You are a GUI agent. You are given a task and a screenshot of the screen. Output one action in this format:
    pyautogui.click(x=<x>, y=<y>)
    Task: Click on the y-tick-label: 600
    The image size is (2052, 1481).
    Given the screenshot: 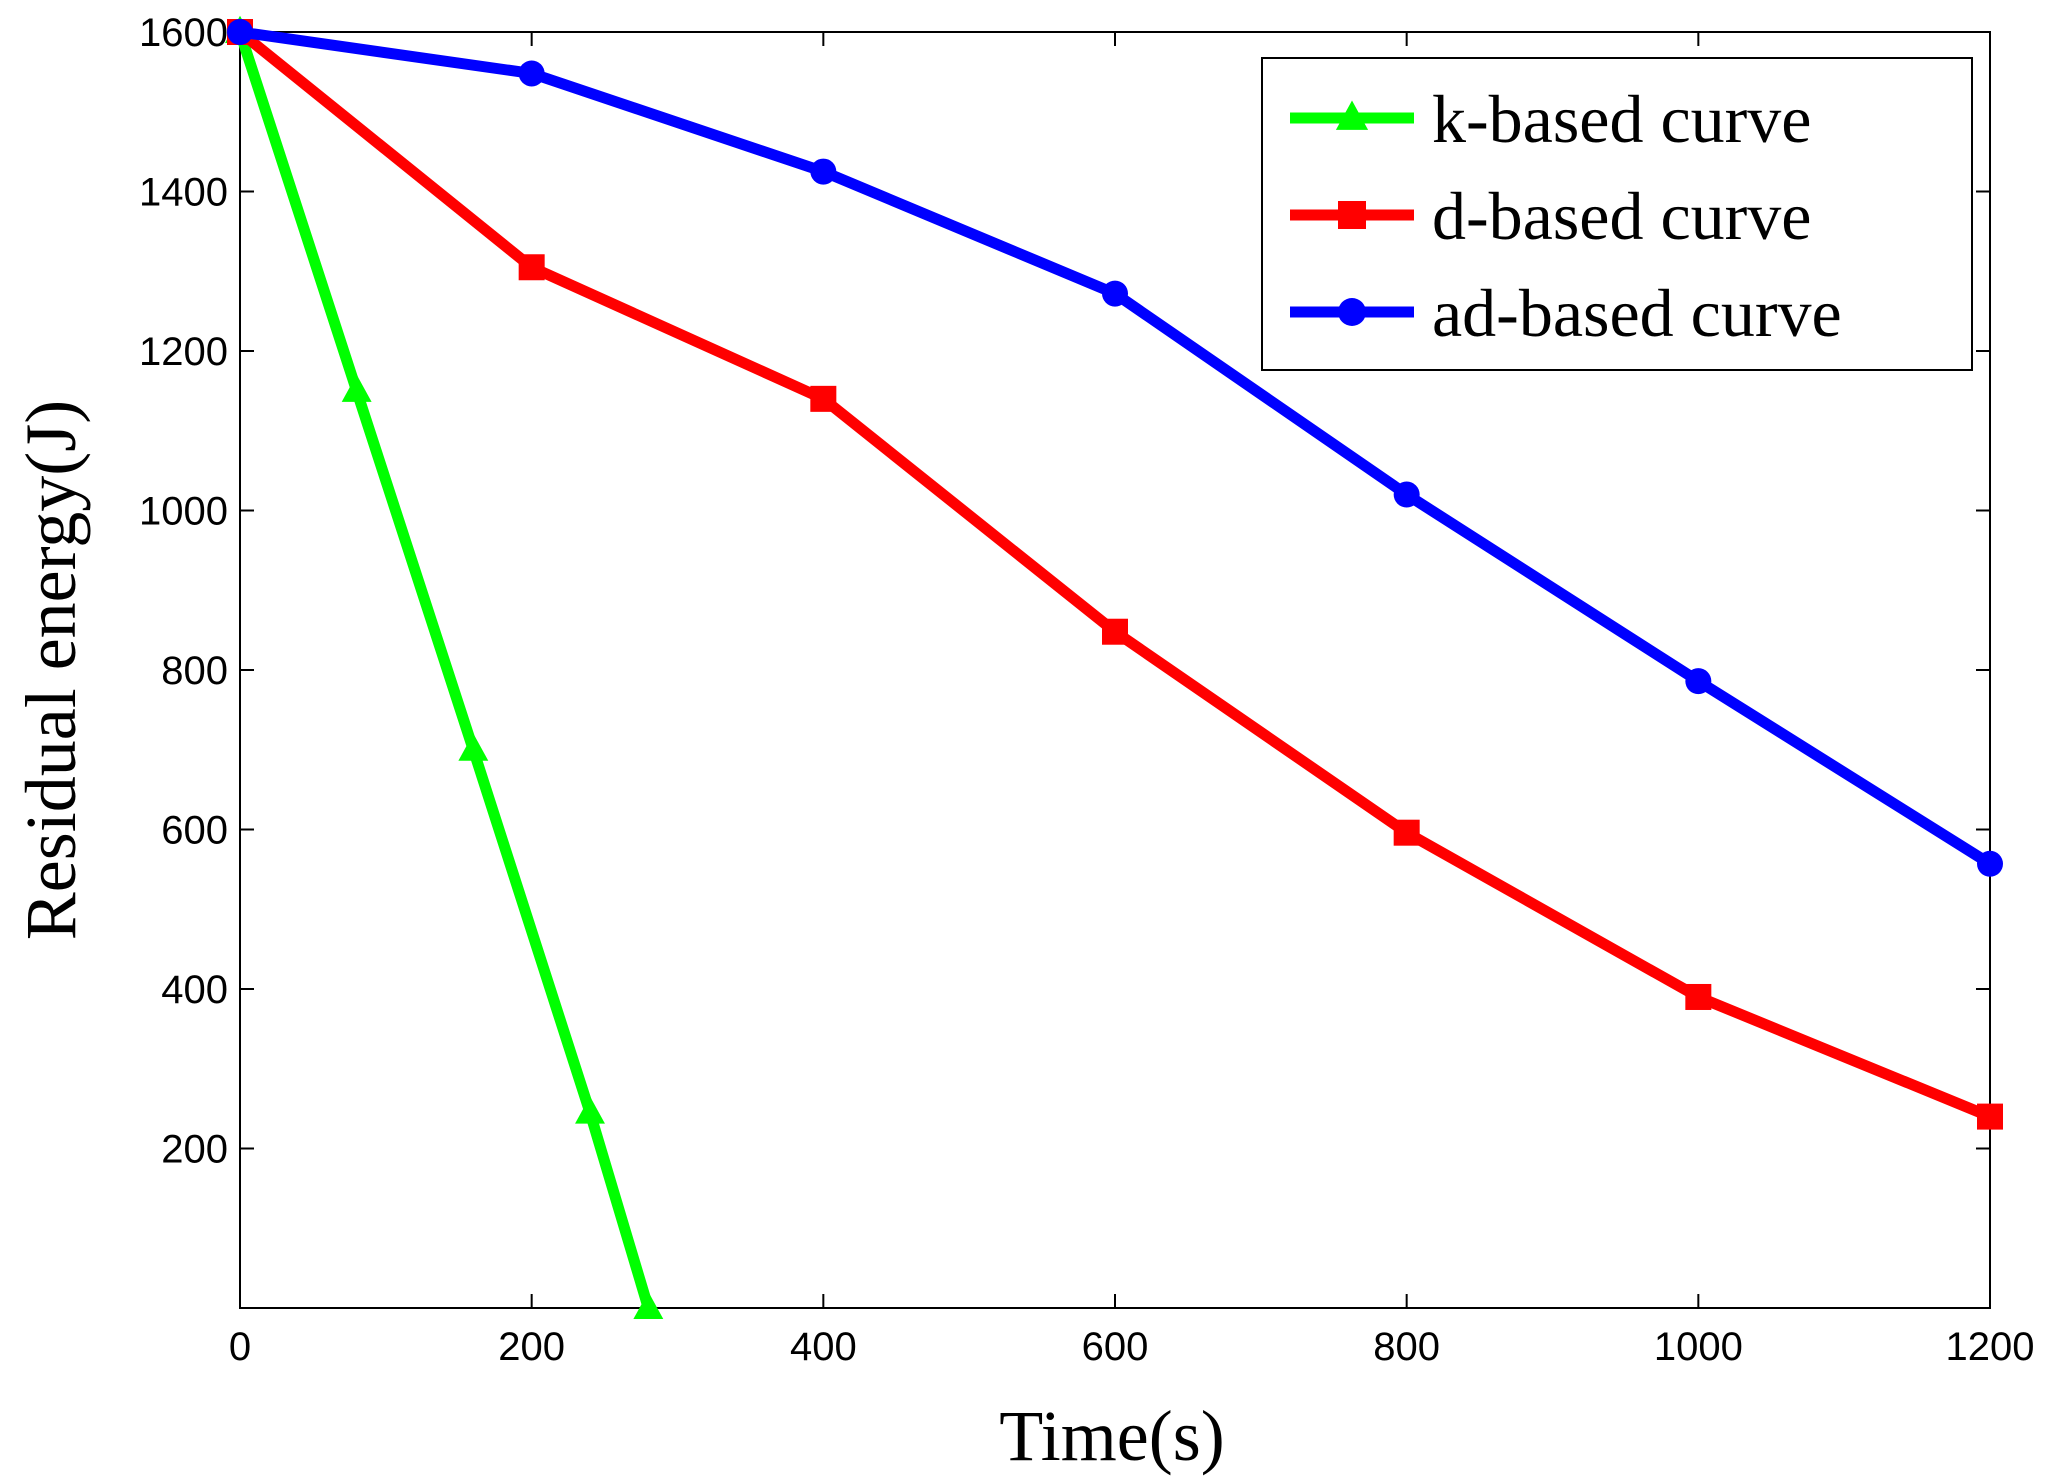 What is the action you would take?
    pyautogui.click(x=194, y=831)
    